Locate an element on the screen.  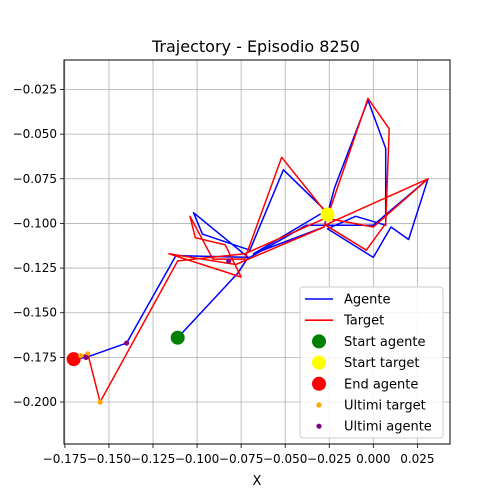
x-tick-label: −0.150 is located at coordinates (109, 459).